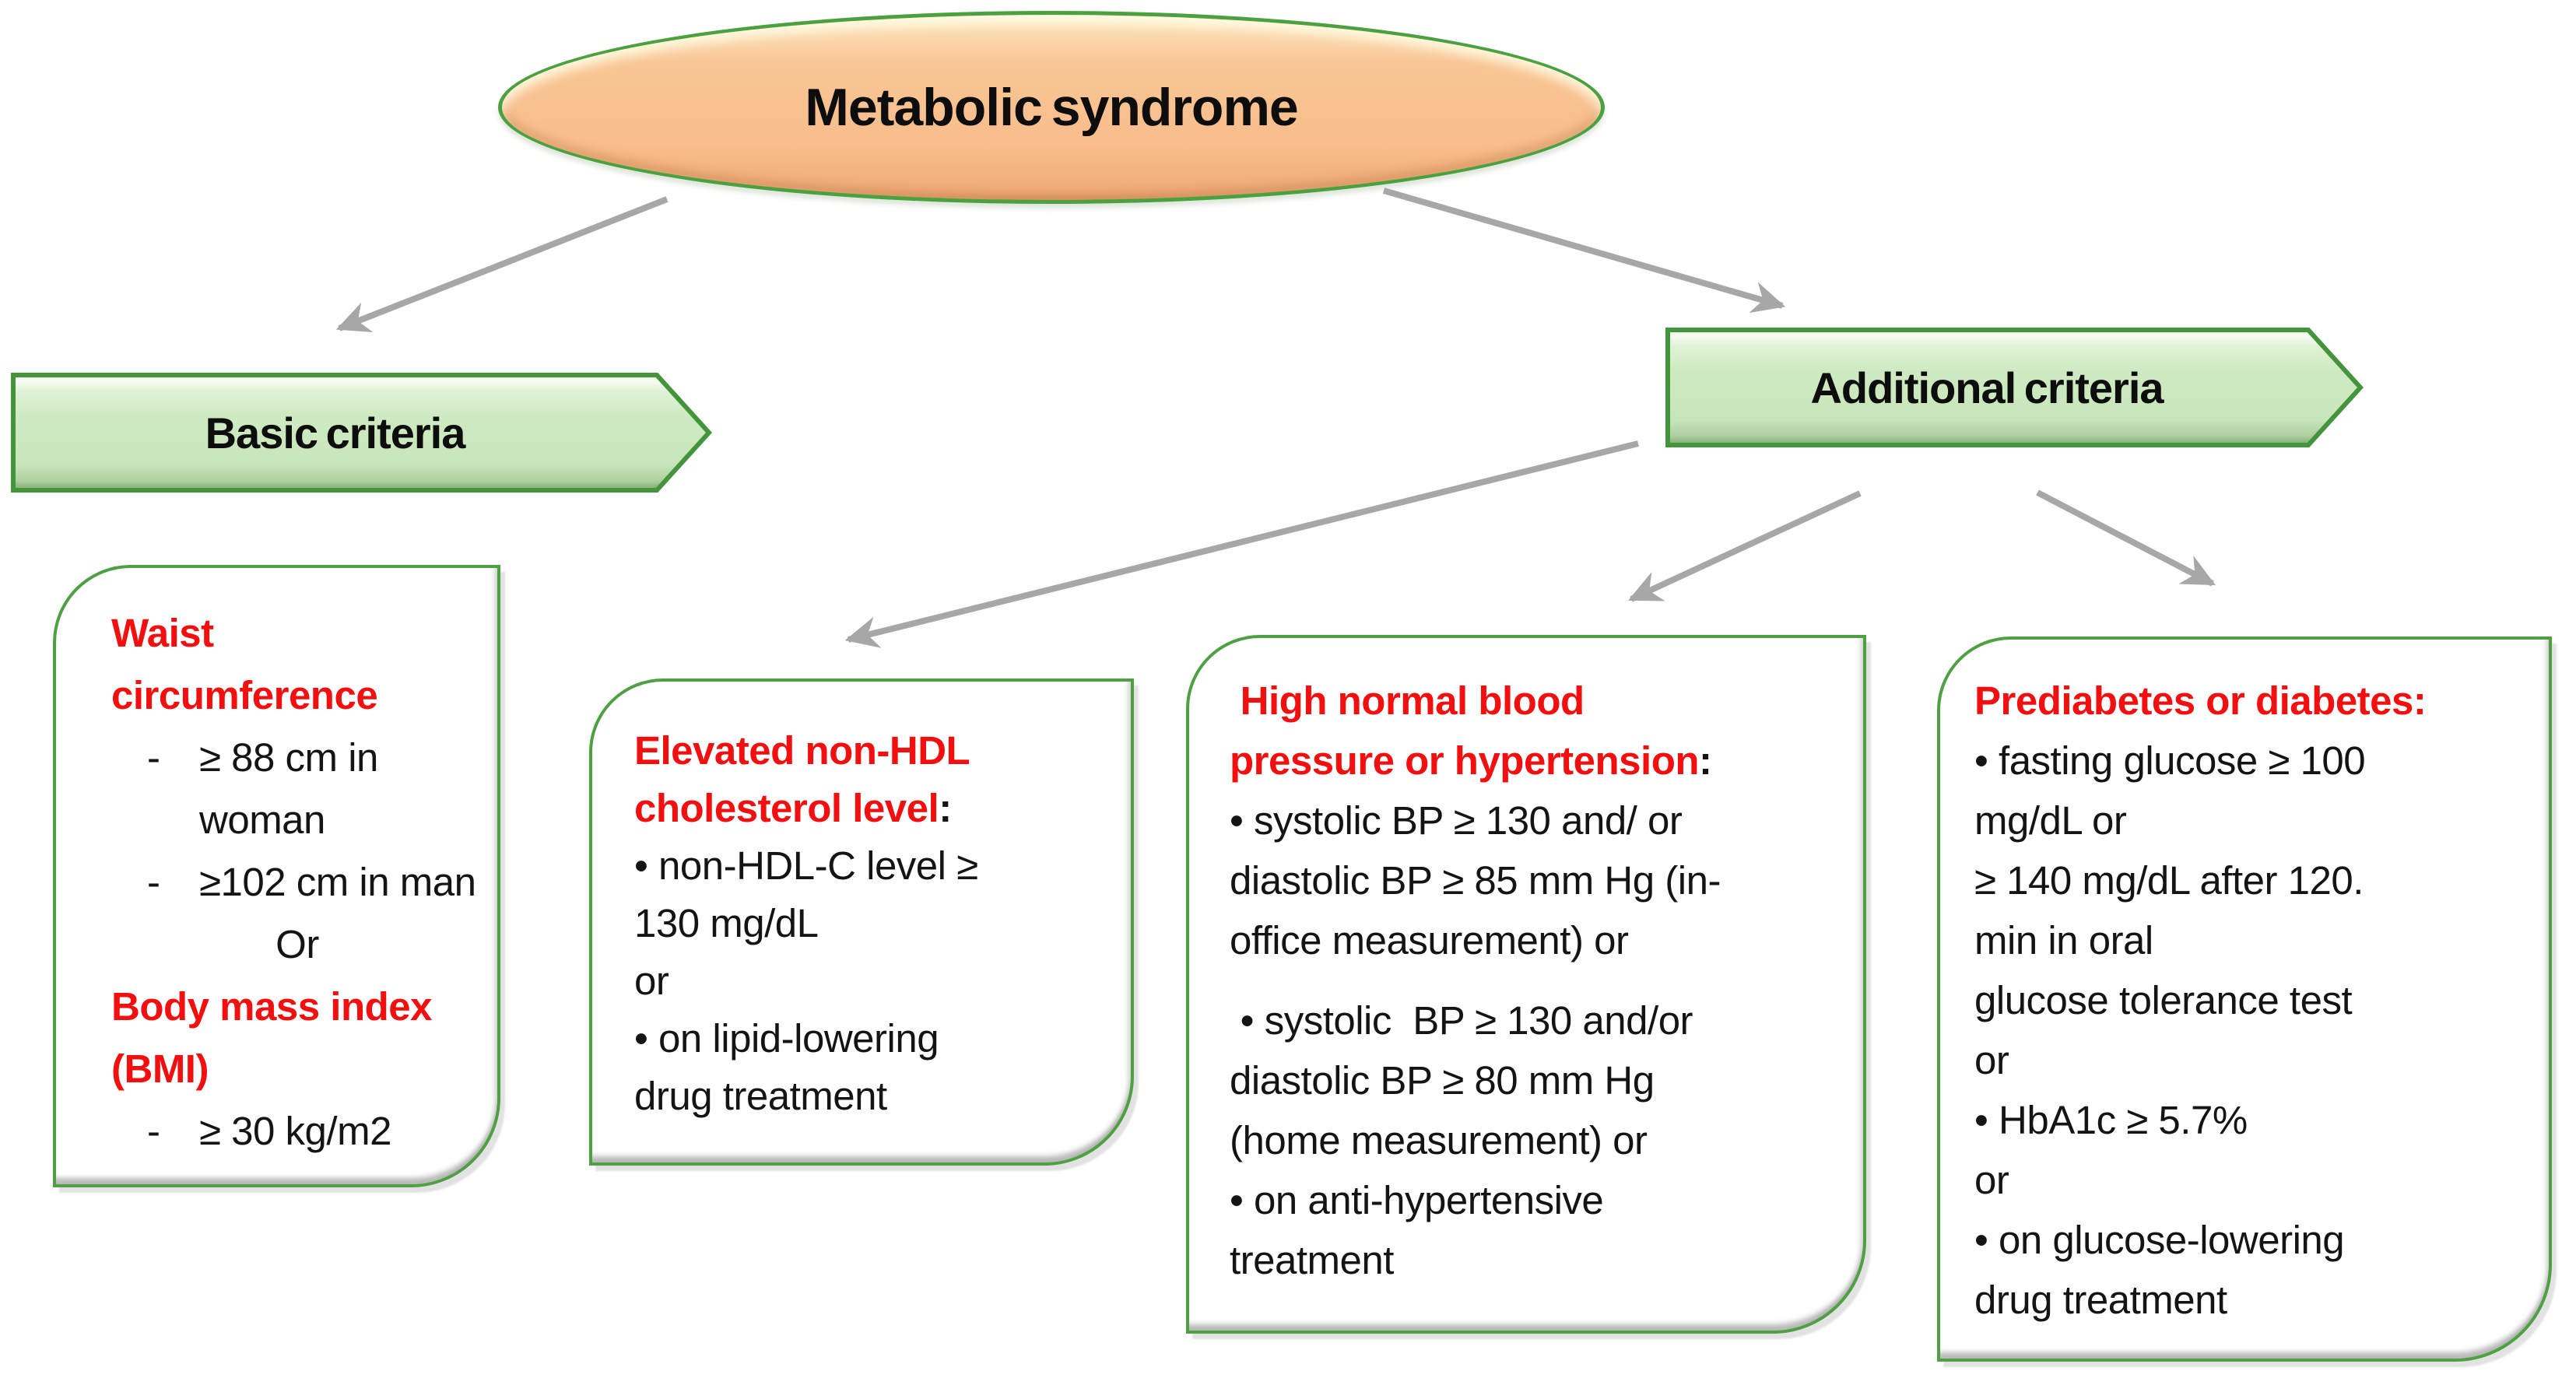  Describe the element at coordinates (802, 750) in the screenshot. I see `cholesterol-heading-1: Elevated non-HDL` at that location.